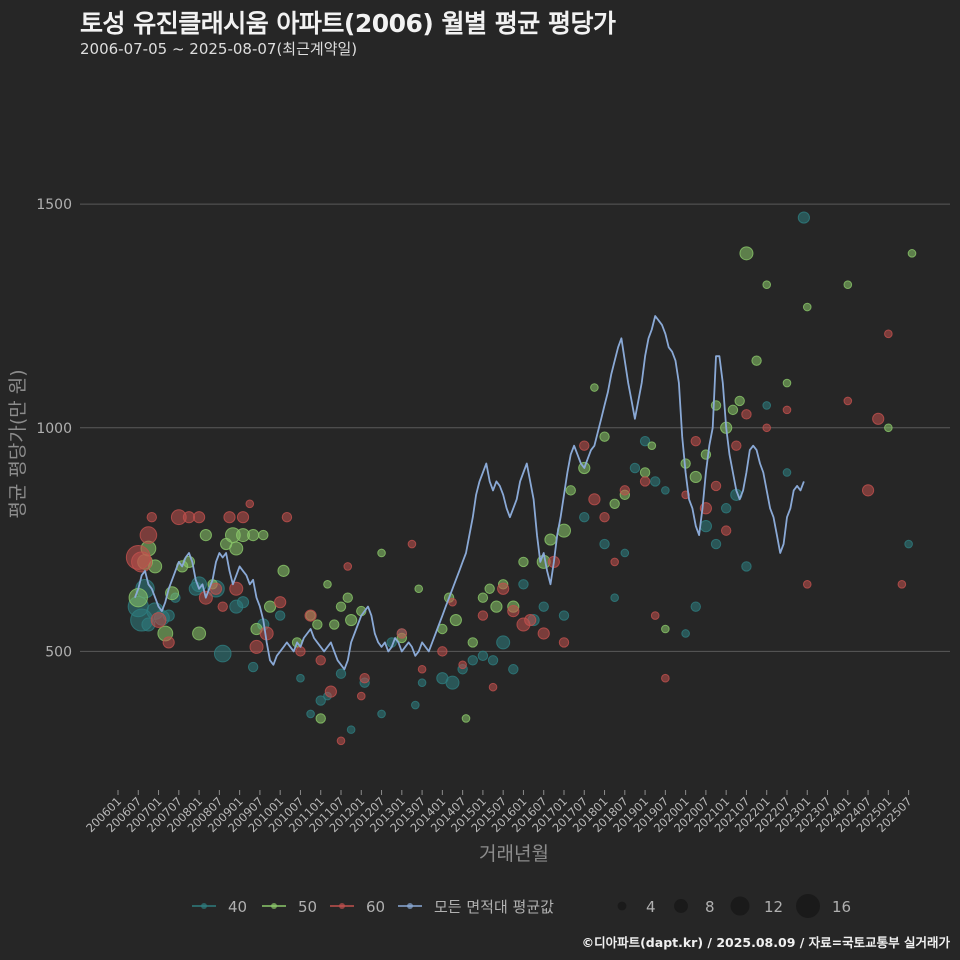 Image resolution: width=960 pixels, height=960 pixels. I want to click on chart-title: 토성 유진클래시움 아파트(2006) 월별 평균 평당가, so click(348, 23).